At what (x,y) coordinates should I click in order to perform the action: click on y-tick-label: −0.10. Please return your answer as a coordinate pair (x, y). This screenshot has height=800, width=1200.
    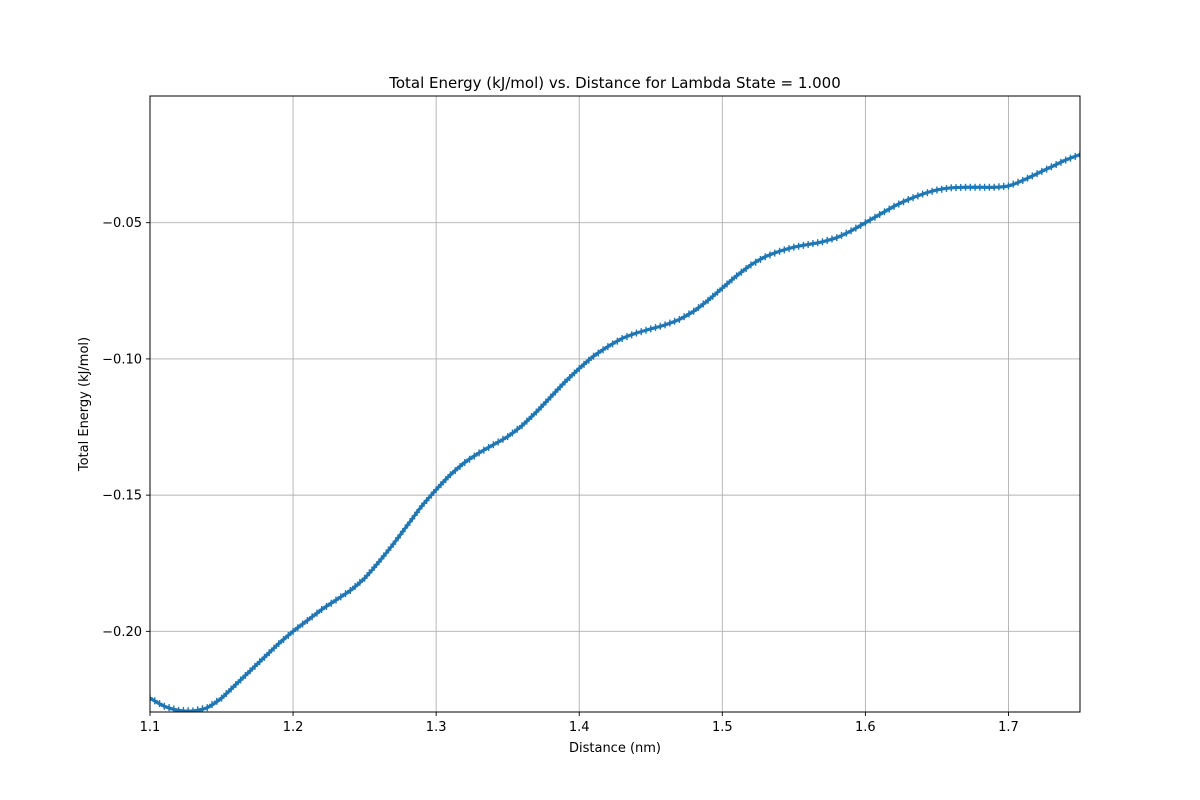
    Looking at the image, I should click on (122, 359).